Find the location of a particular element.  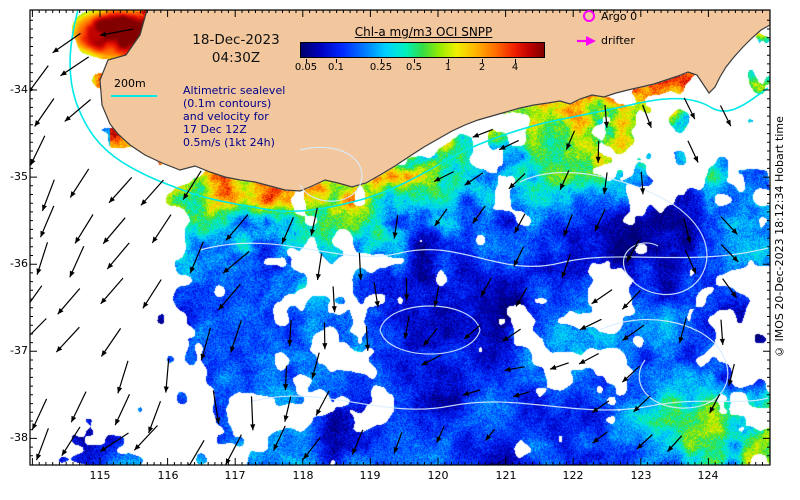

argo-float-symbol is located at coordinates (589, 16).